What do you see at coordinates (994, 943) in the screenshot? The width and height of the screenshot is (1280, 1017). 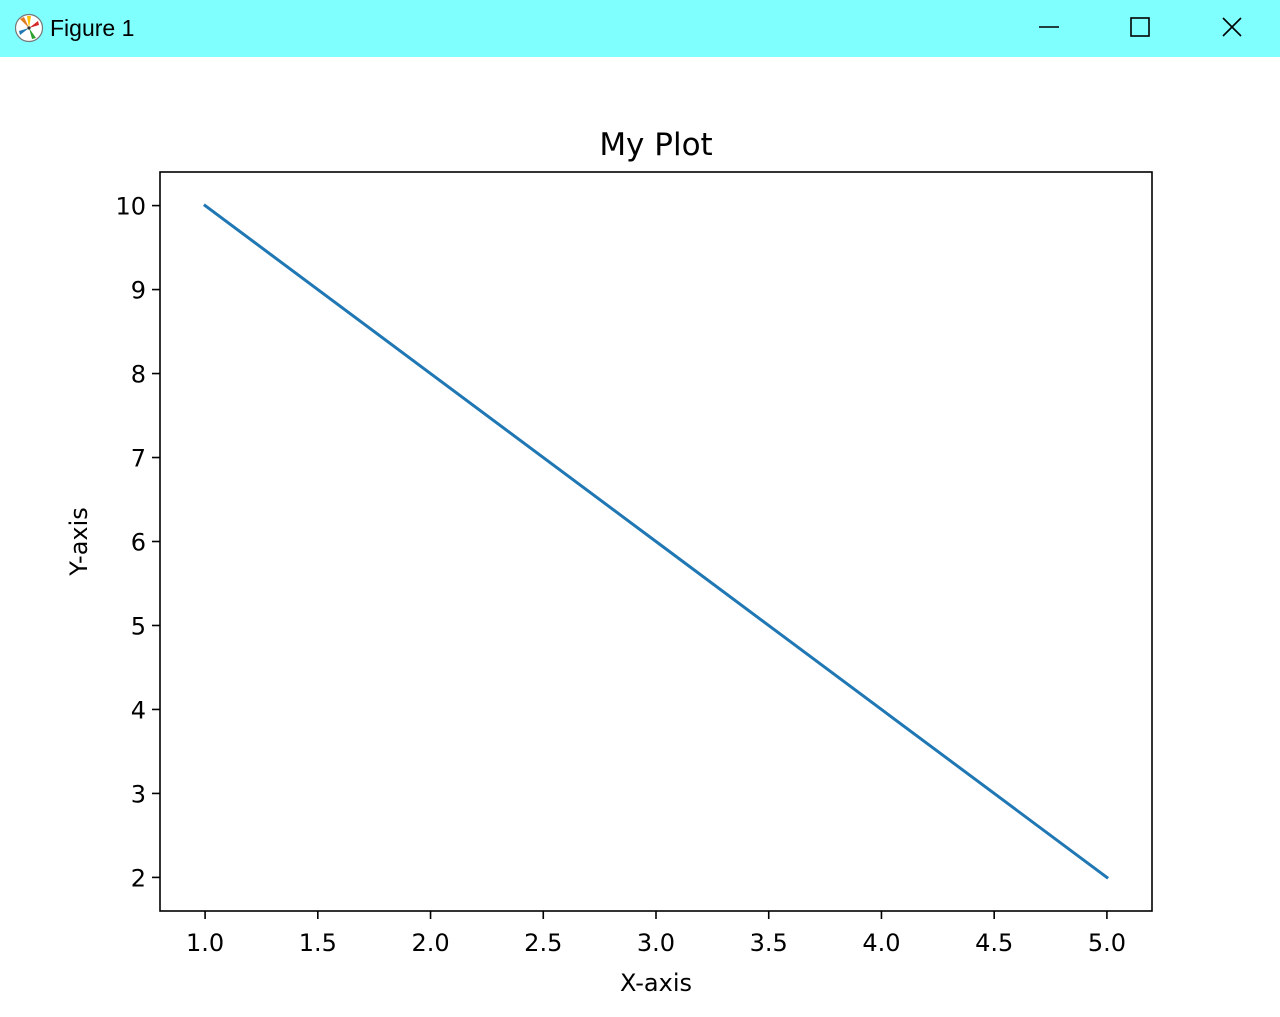 I see `x-tick-label: 4.5` at bounding box center [994, 943].